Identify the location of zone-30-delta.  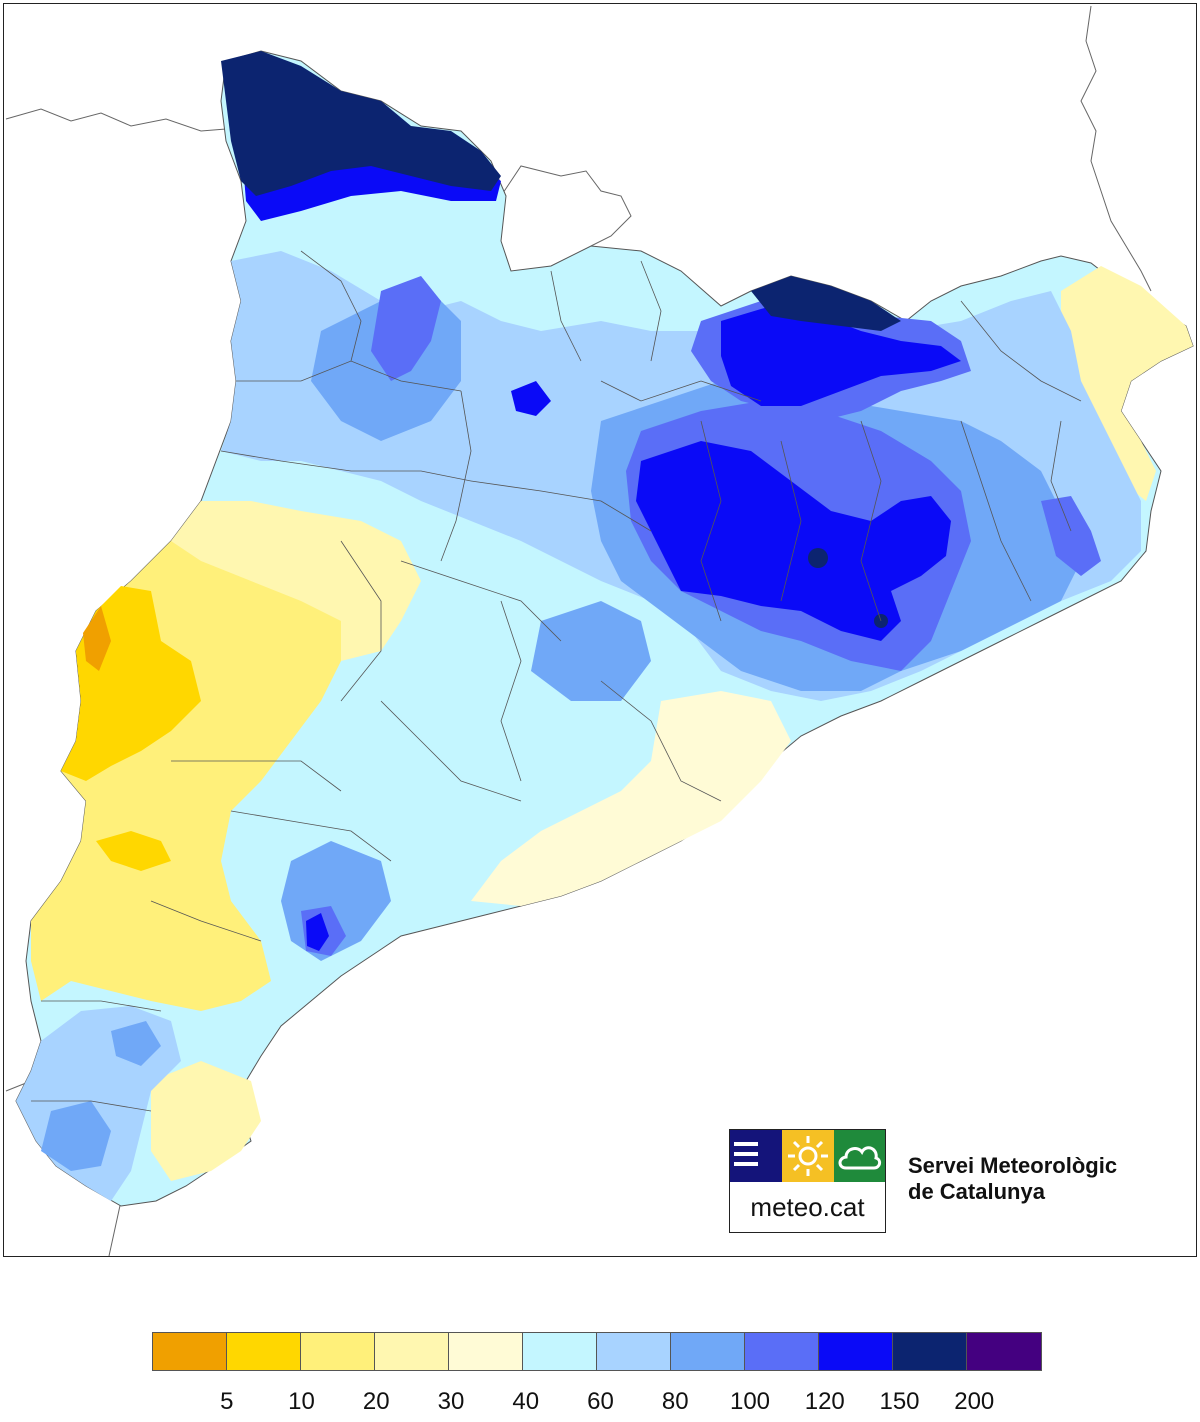
(206, 1121).